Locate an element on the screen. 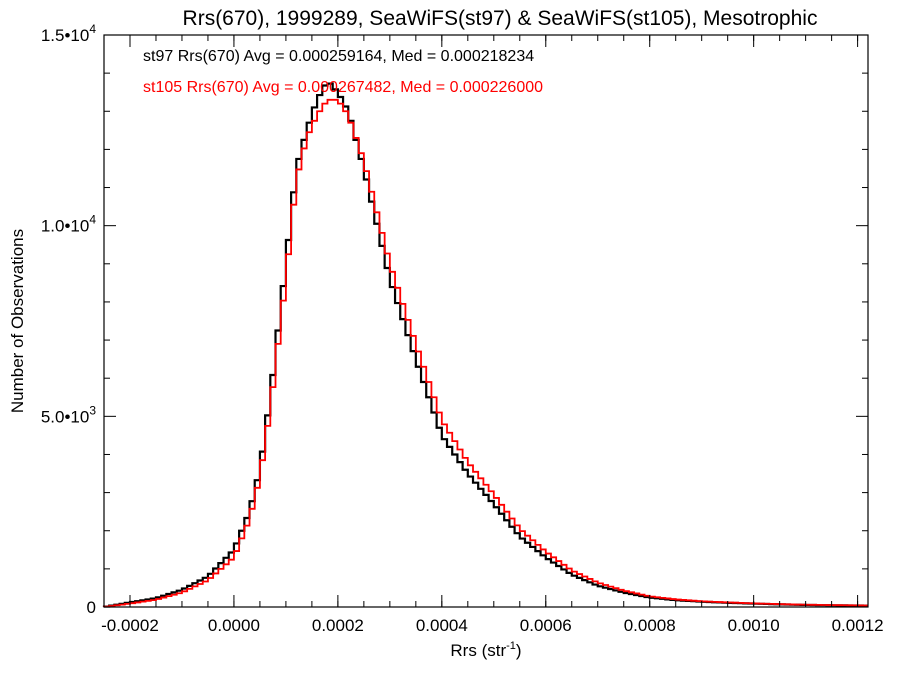  y-axis-label: Number of Observations is located at coordinates (17, 321).